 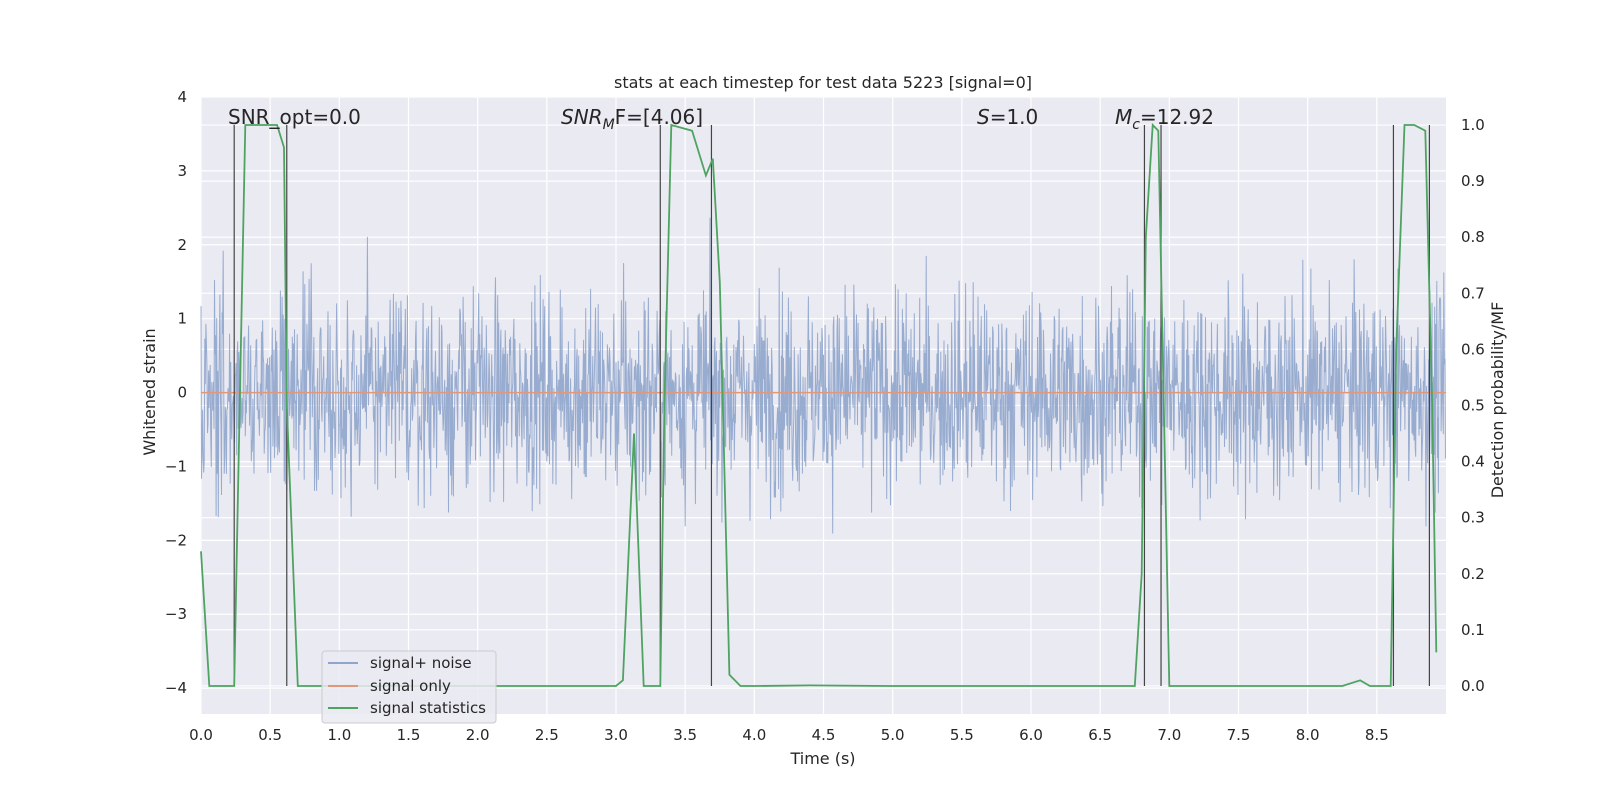 I want to click on y-right-tick-label: 1.0, so click(x=1473, y=125).